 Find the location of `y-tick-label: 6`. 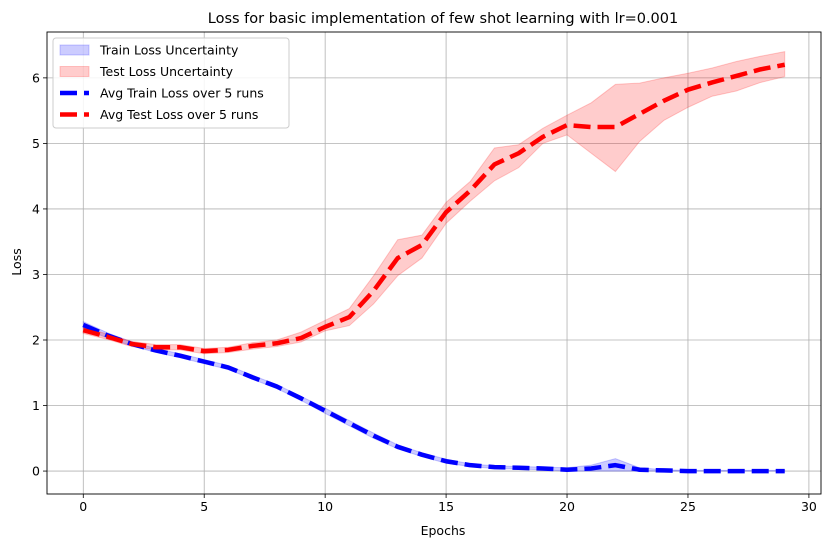

y-tick-label: 6 is located at coordinates (36, 77).